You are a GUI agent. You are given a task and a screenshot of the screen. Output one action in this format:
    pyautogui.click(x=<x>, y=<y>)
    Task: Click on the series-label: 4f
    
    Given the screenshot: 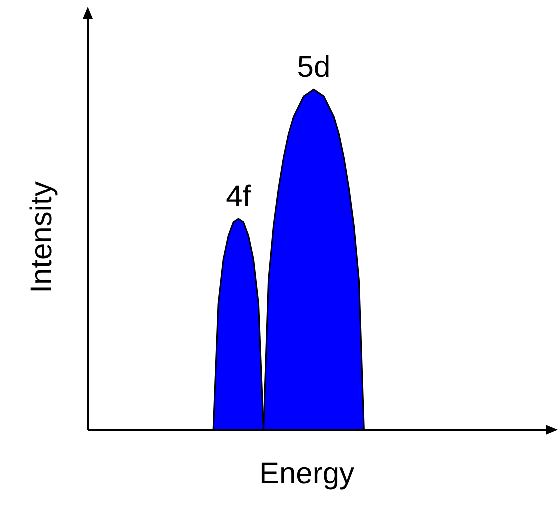 What is the action you would take?
    pyautogui.click(x=239, y=197)
    